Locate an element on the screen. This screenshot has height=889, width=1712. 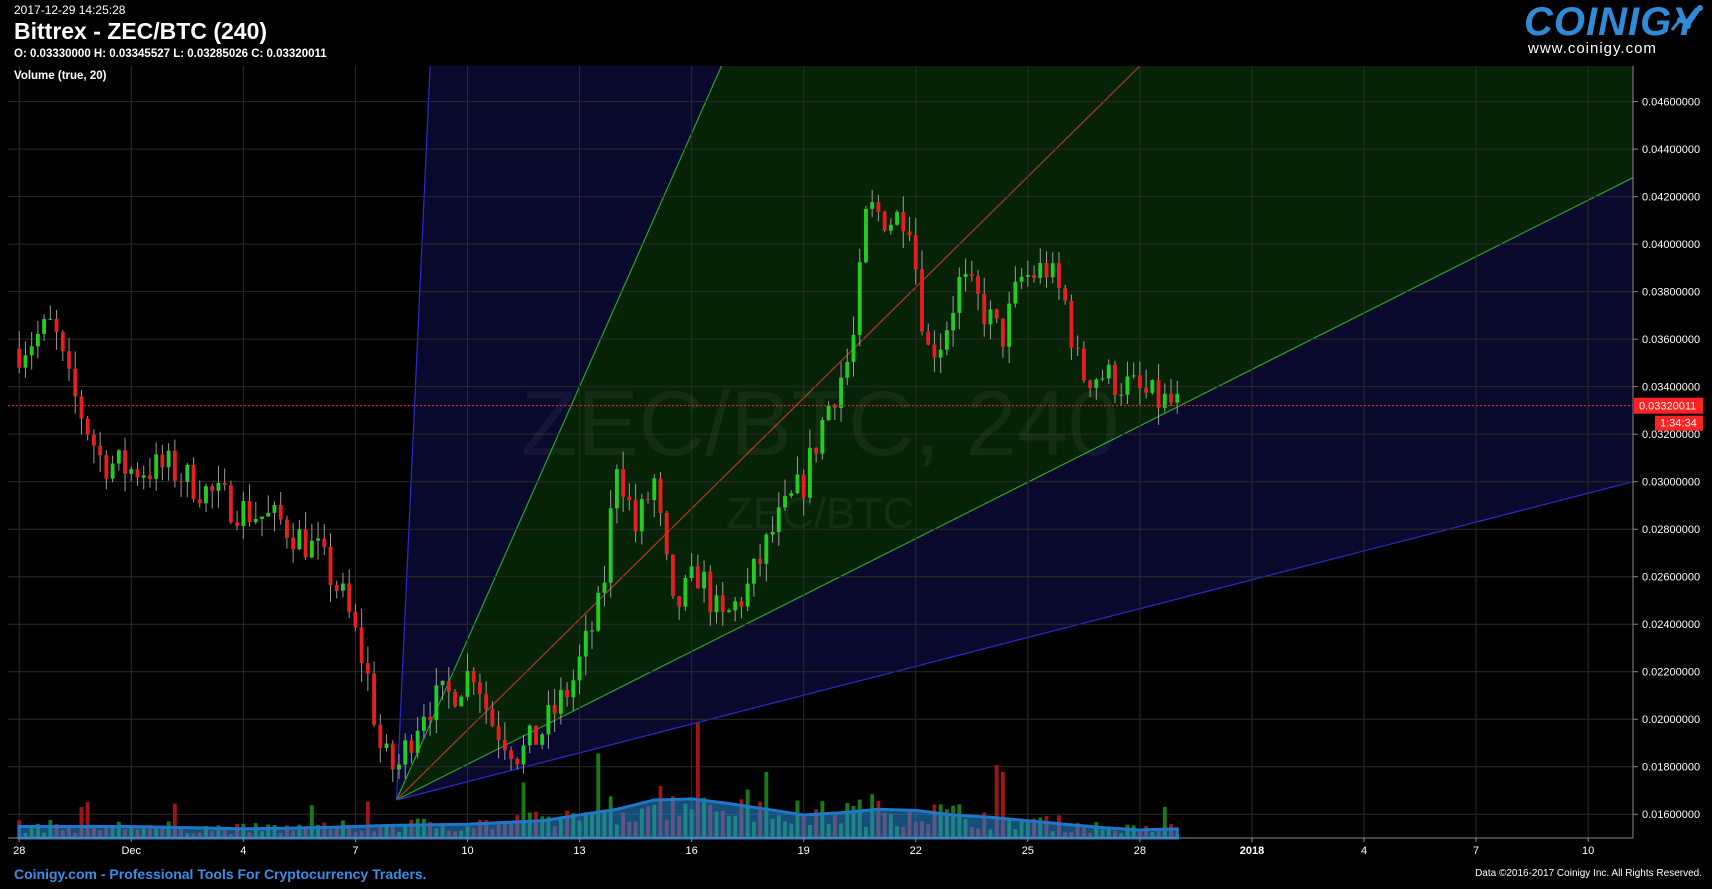
logo-wordmark: COINIGY is located at coordinates (1612, 22).